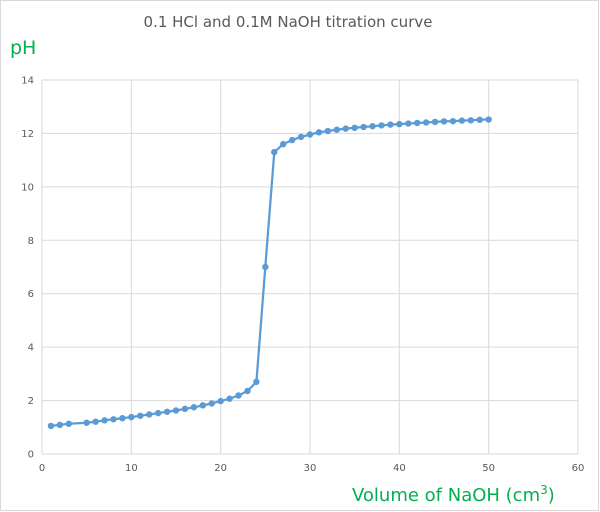  What do you see at coordinates (488, 468) in the screenshot?
I see `x-tick-label: 50` at bounding box center [488, 468].